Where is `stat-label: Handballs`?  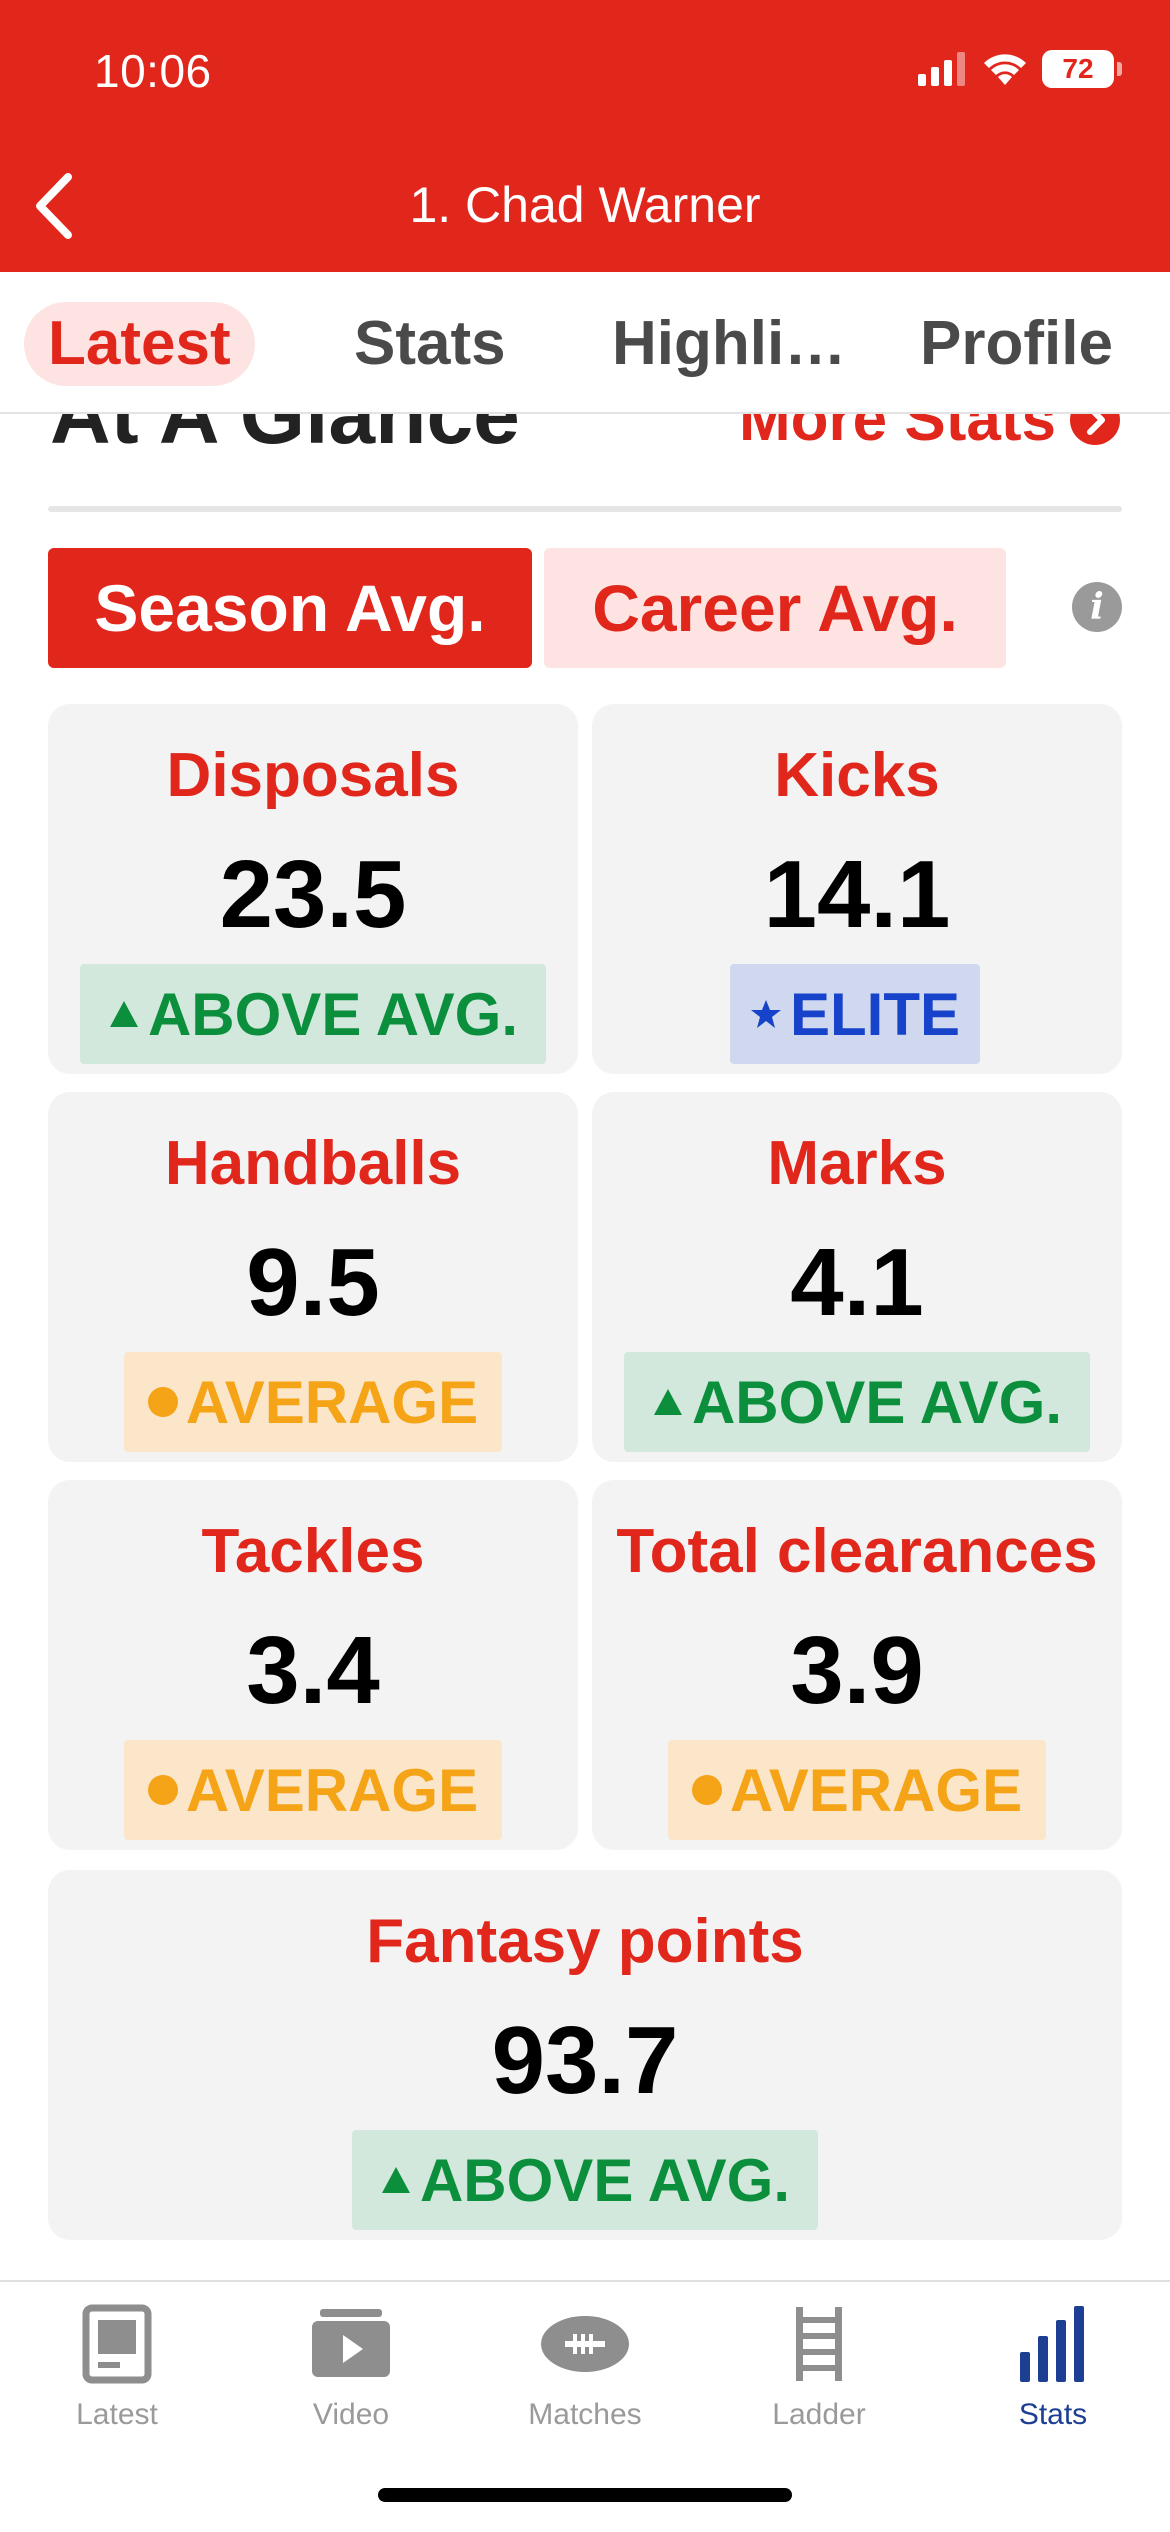 stat-label: Handballs is located at coordinates (313, 1163).